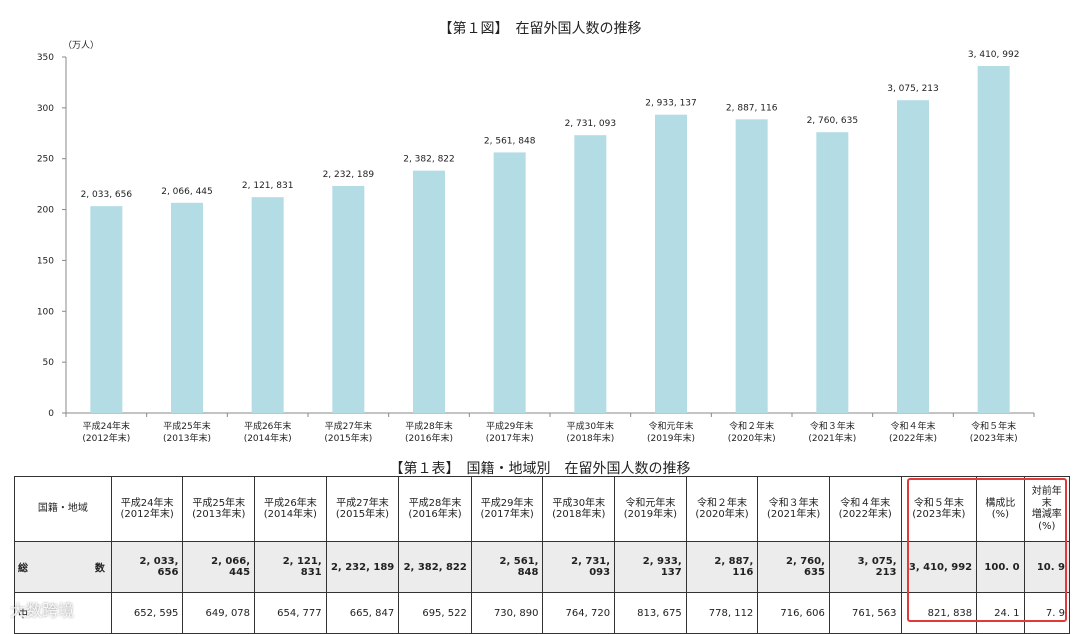 The image size is (1080, 634). I want to click on header-cell: 令和４年末 (2022年末), so click(865, 509).